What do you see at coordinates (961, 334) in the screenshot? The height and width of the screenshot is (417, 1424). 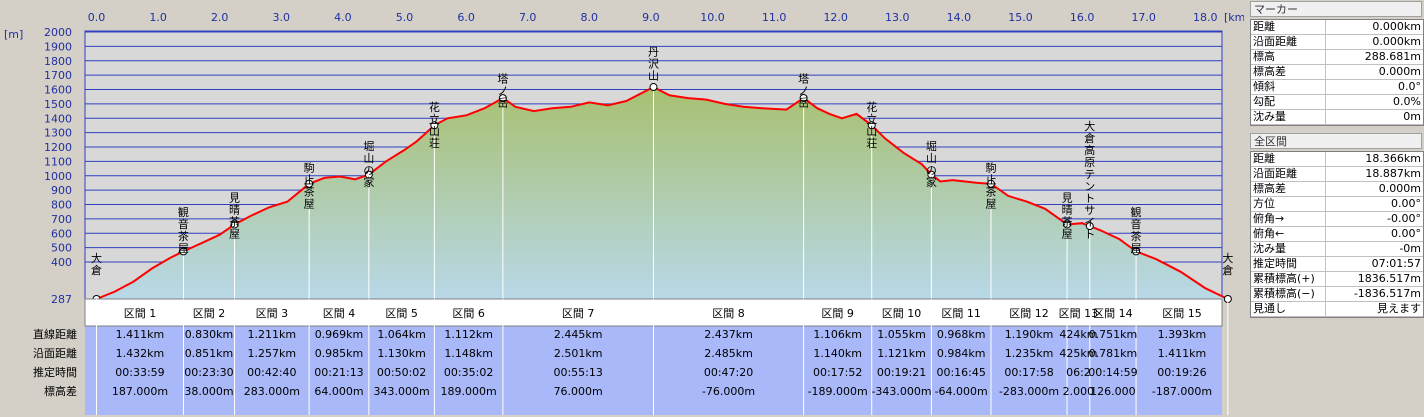 I see `section-value: 0.968km` at bounding box center [961, 334].